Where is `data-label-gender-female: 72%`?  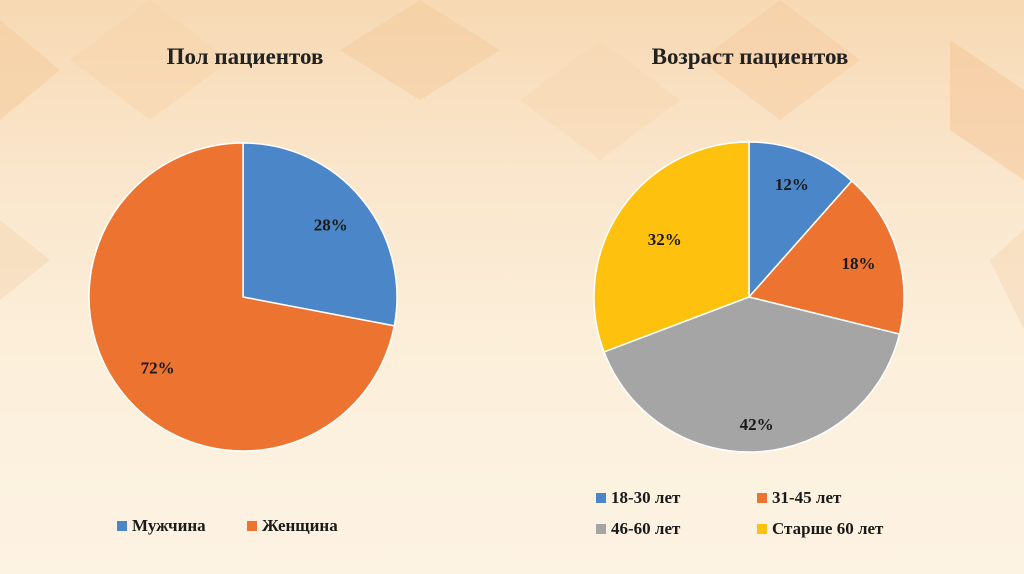
data-label-gender-female: 72% is located at coordinates (158, 368).